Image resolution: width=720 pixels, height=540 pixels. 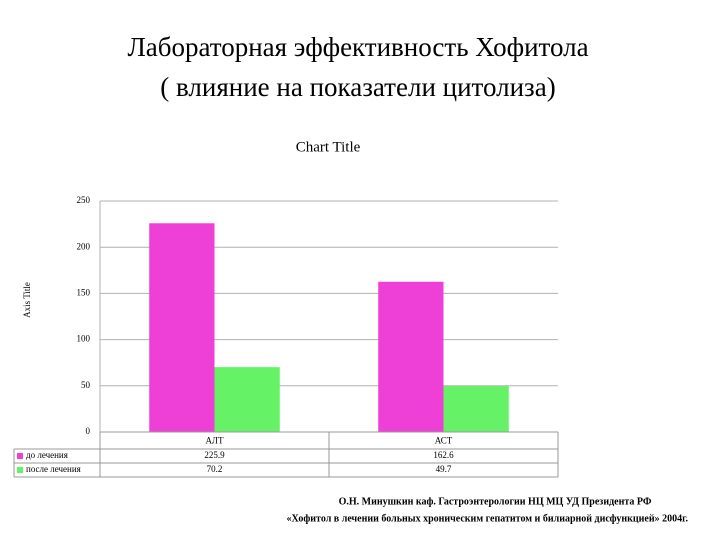 What do you see at coordinates (84, 200) in the screenshot?
I see `y-tick-label: 250` at bounding box center [84, 200].